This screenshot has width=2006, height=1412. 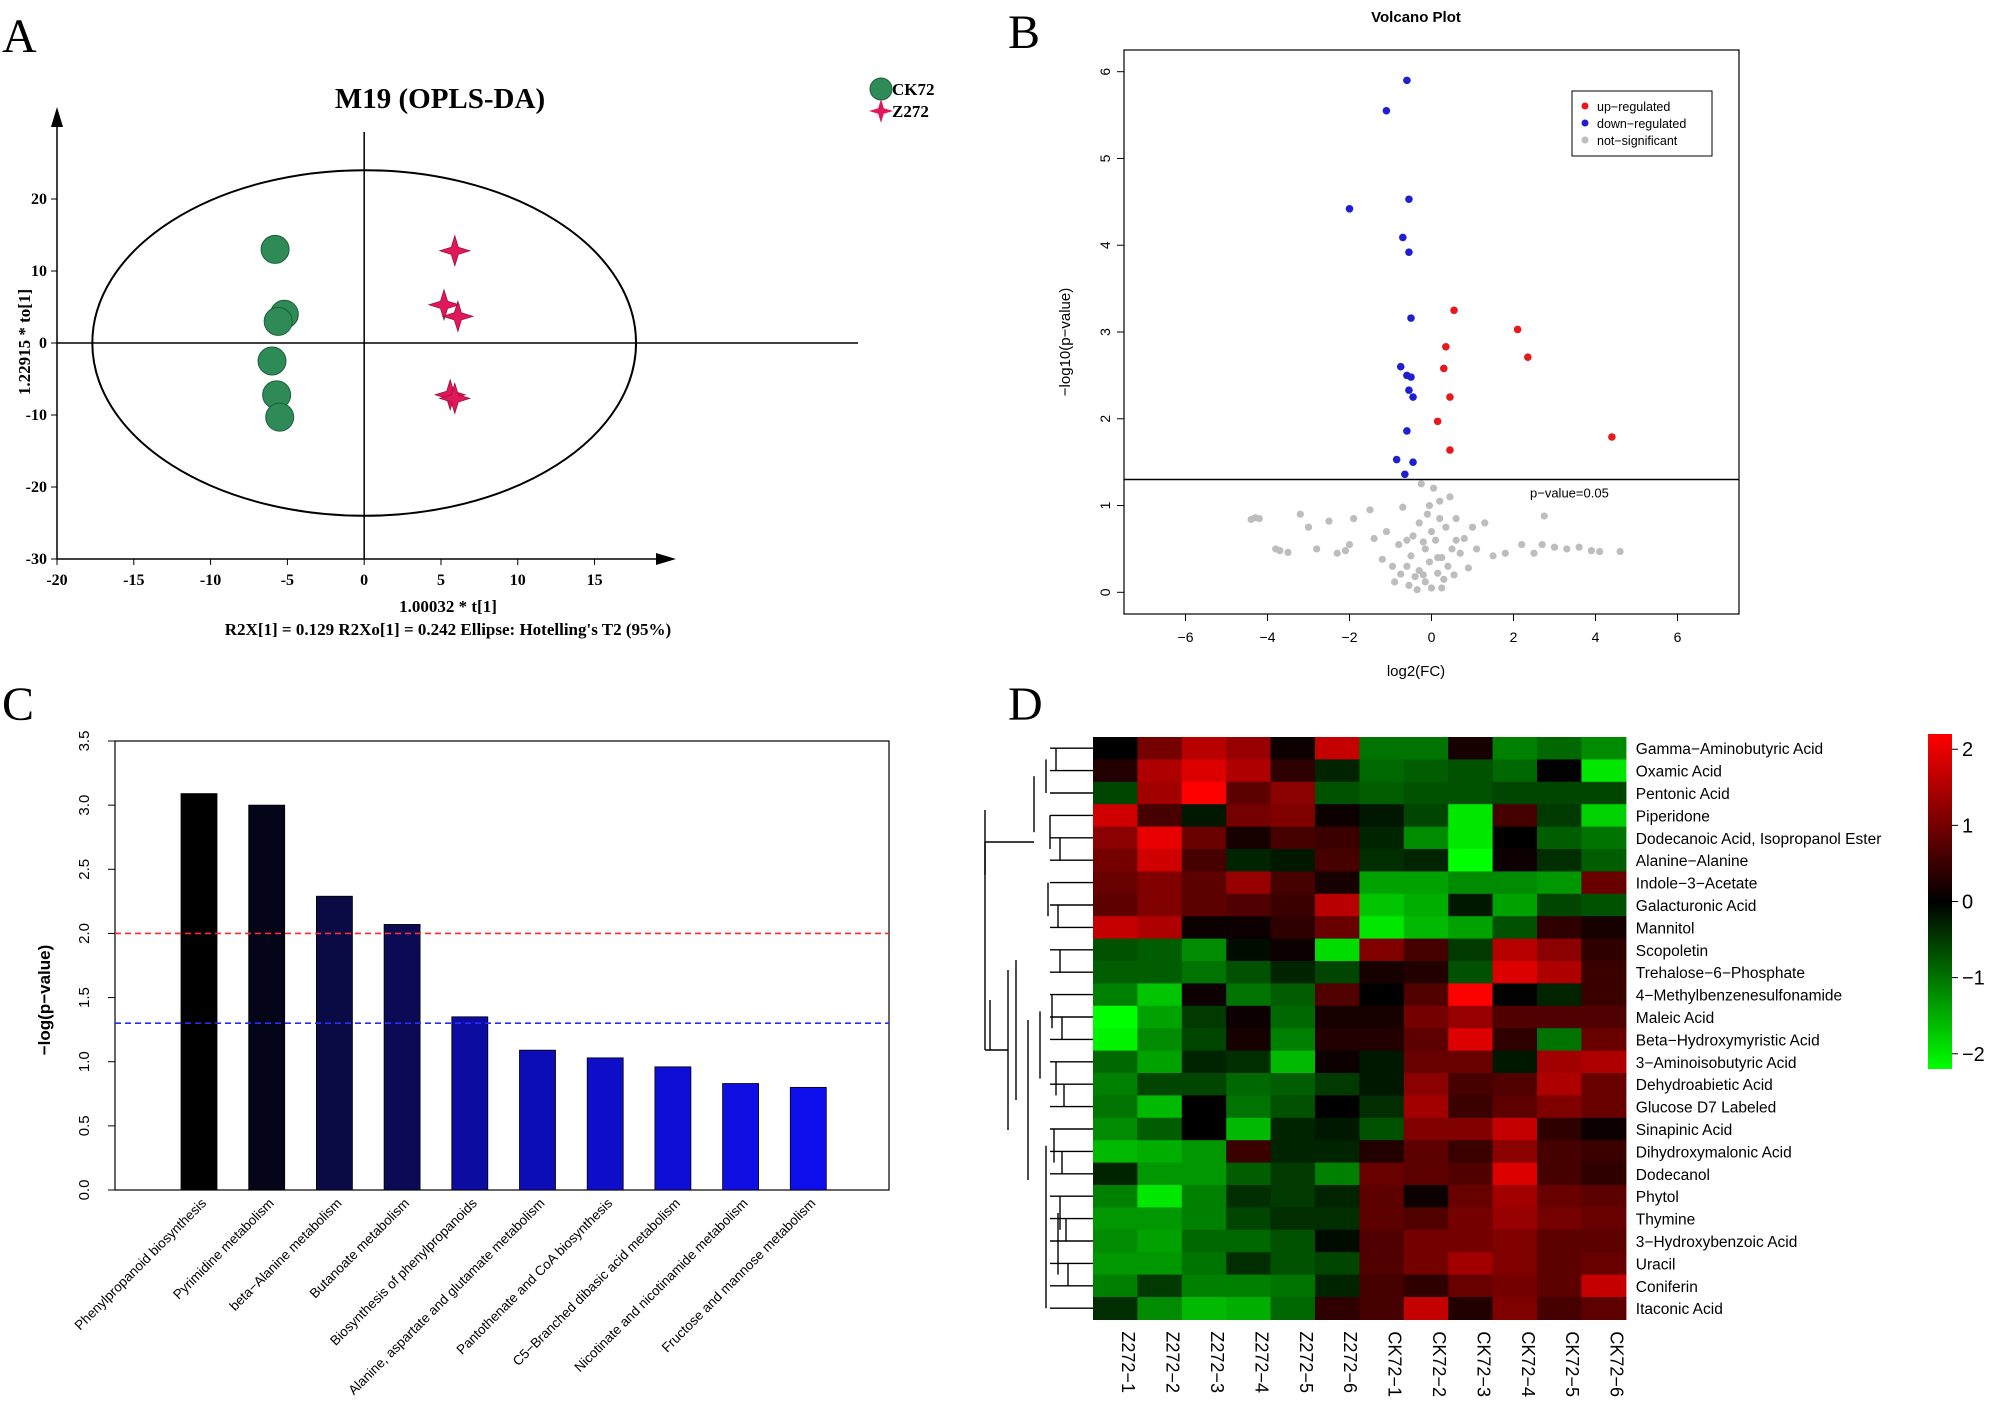 I want to click on panel-a-point-CK72, so click(x=280, y=417).